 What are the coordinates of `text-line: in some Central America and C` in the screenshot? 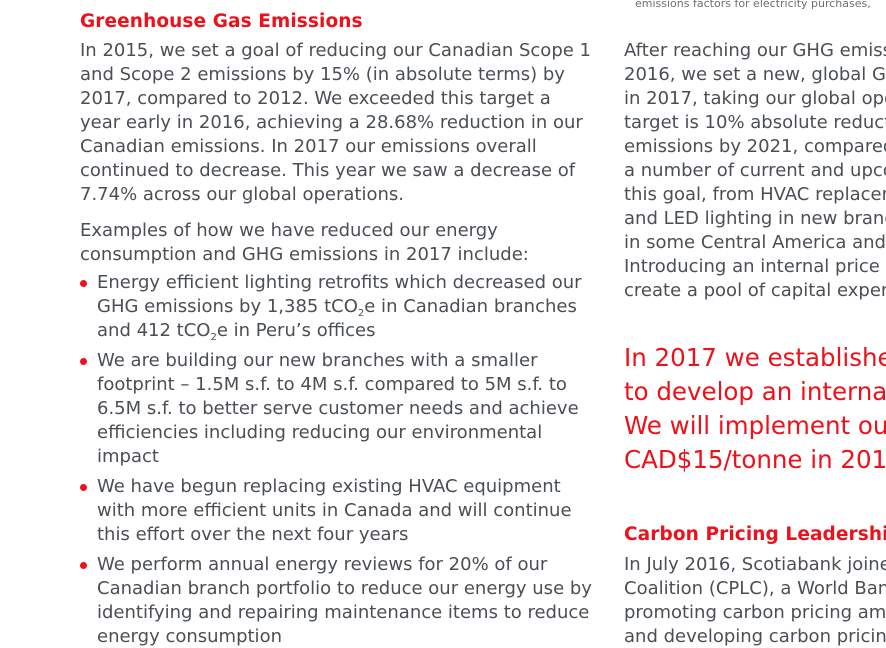 It's located at (755, 242).